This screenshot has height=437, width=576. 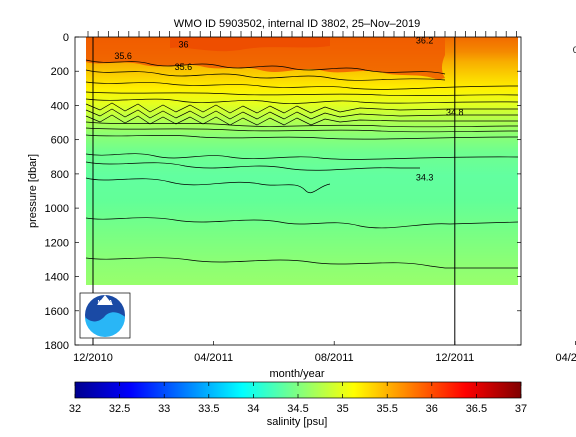 I want to click on colorbar-tick-label: 34.5, so click(x=297, y=409).